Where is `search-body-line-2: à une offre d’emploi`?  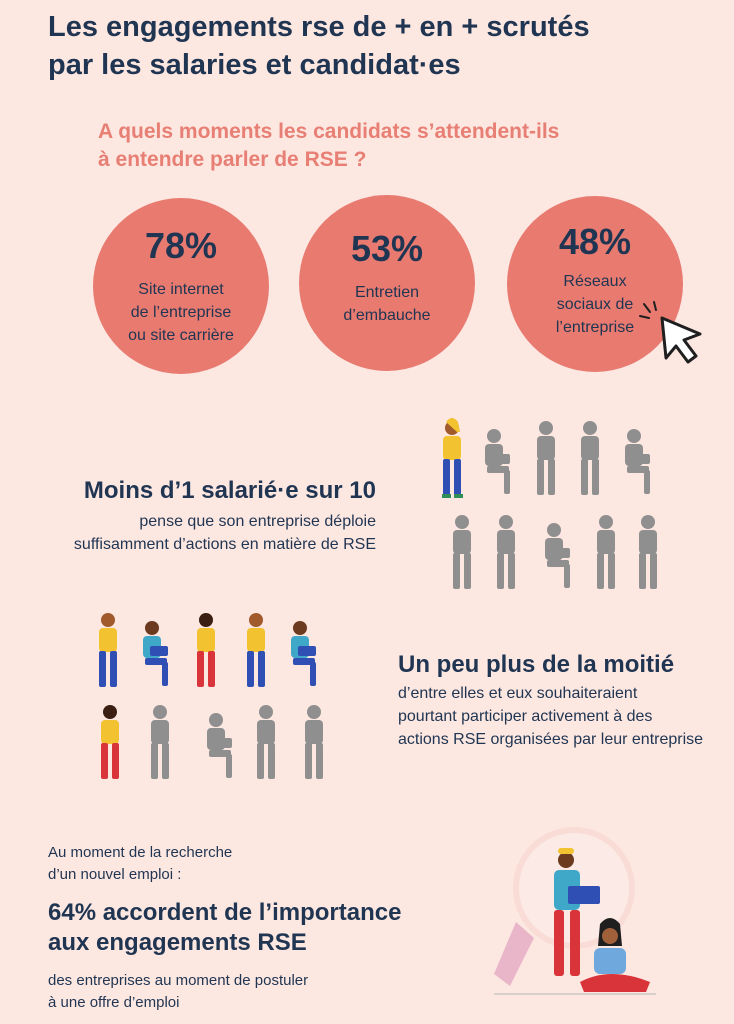 search-body-line-2: à une offre d’emploi is located at coordinates (114, 1002).